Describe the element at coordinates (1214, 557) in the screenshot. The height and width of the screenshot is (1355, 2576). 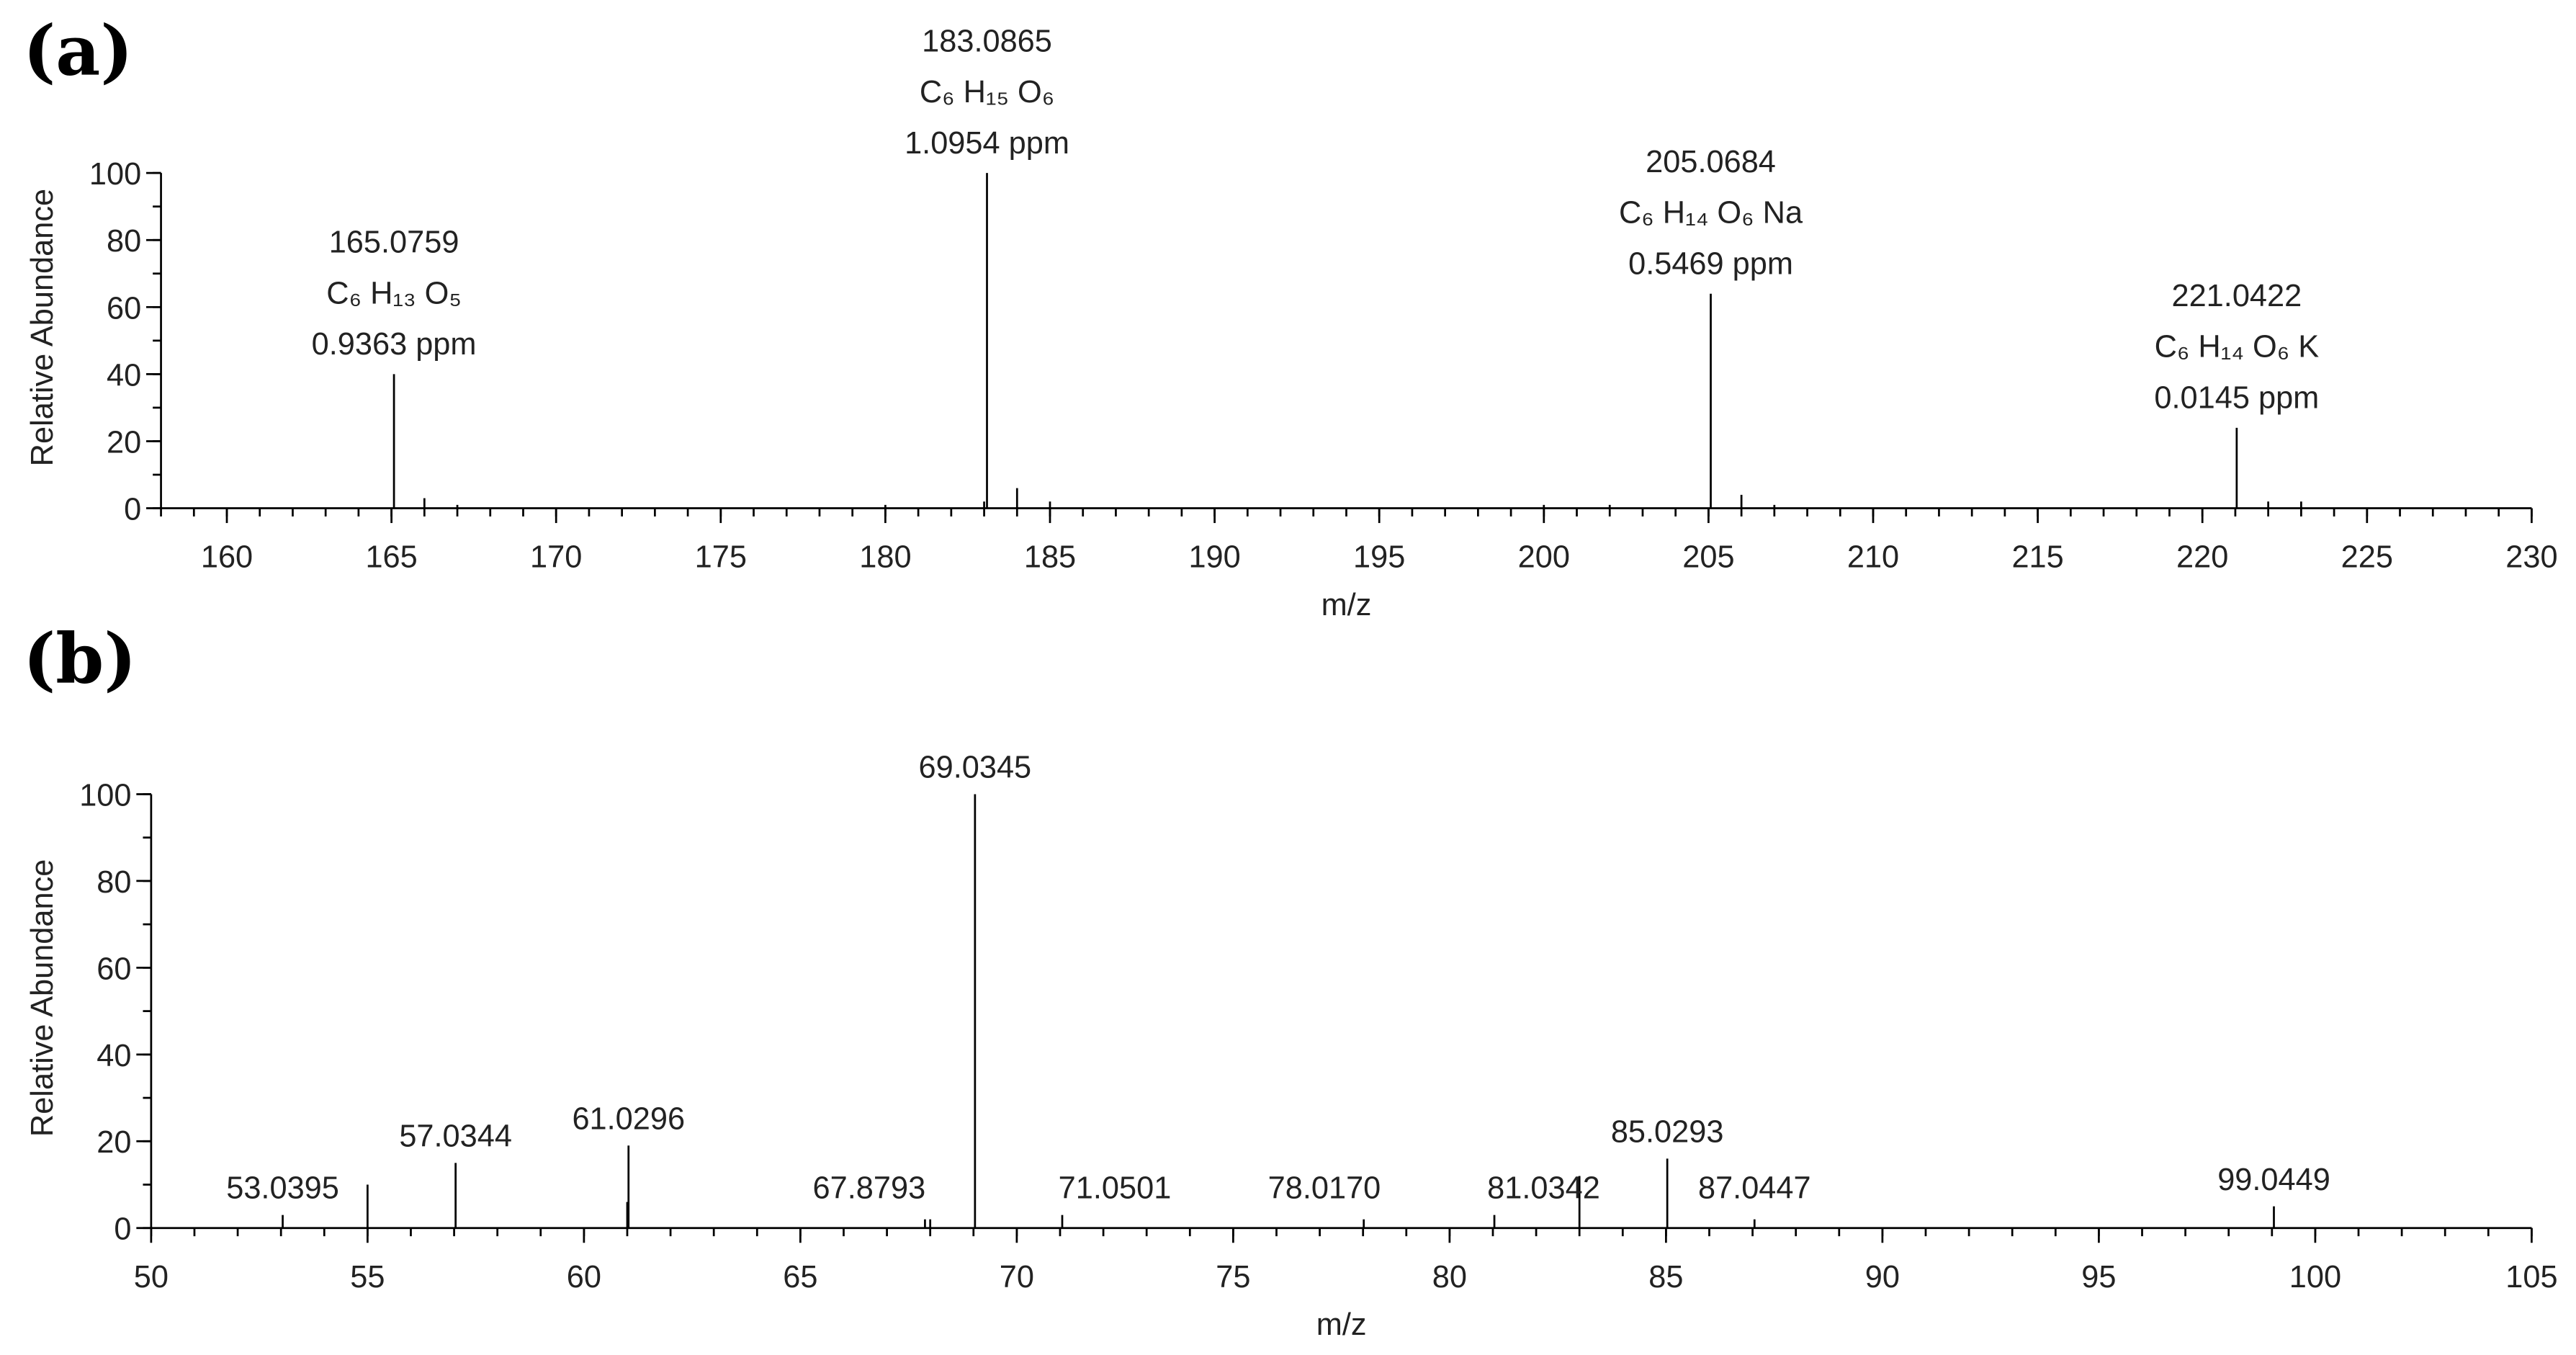
I see `x-tick-label: 190` at that location.